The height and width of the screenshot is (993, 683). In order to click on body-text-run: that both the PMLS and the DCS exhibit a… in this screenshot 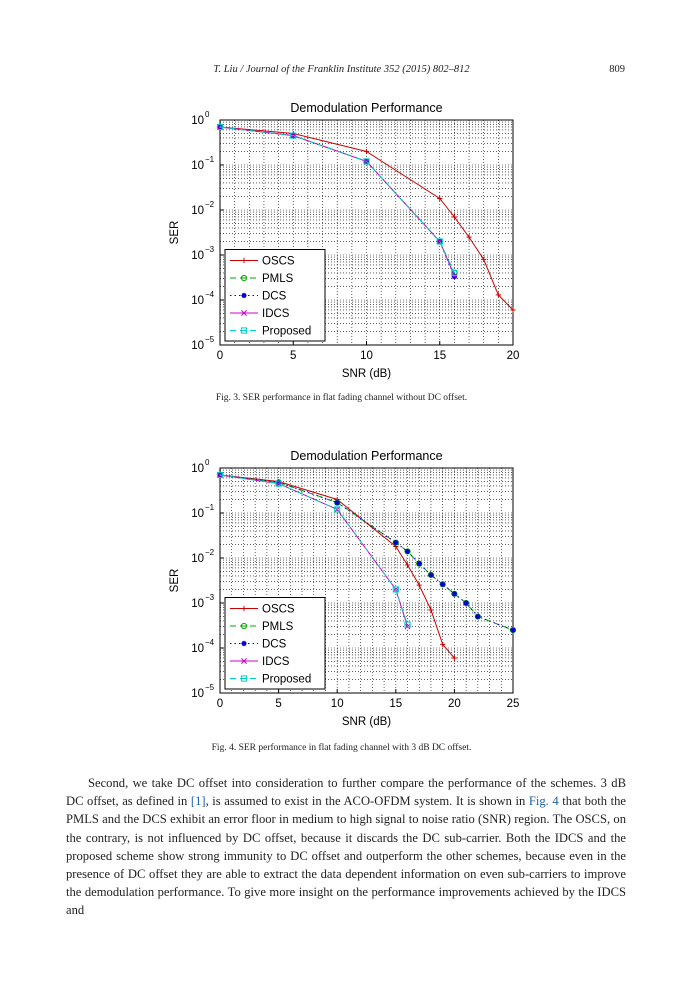, I will do `click(346, 856)`.